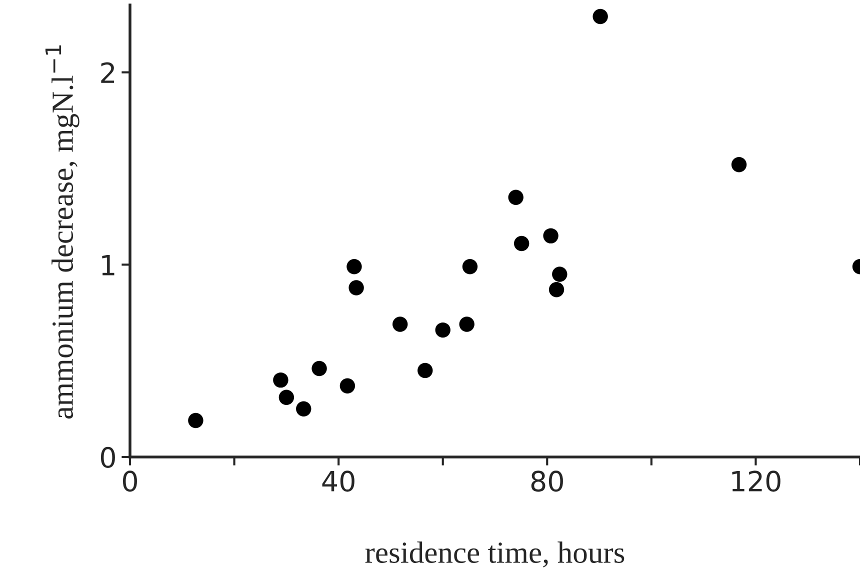 The image size is (860, 580). What do you see at coordinates (338, 481) in the screenshot?
I see `x-tick-label: 40` at bounding box center [338, 481].